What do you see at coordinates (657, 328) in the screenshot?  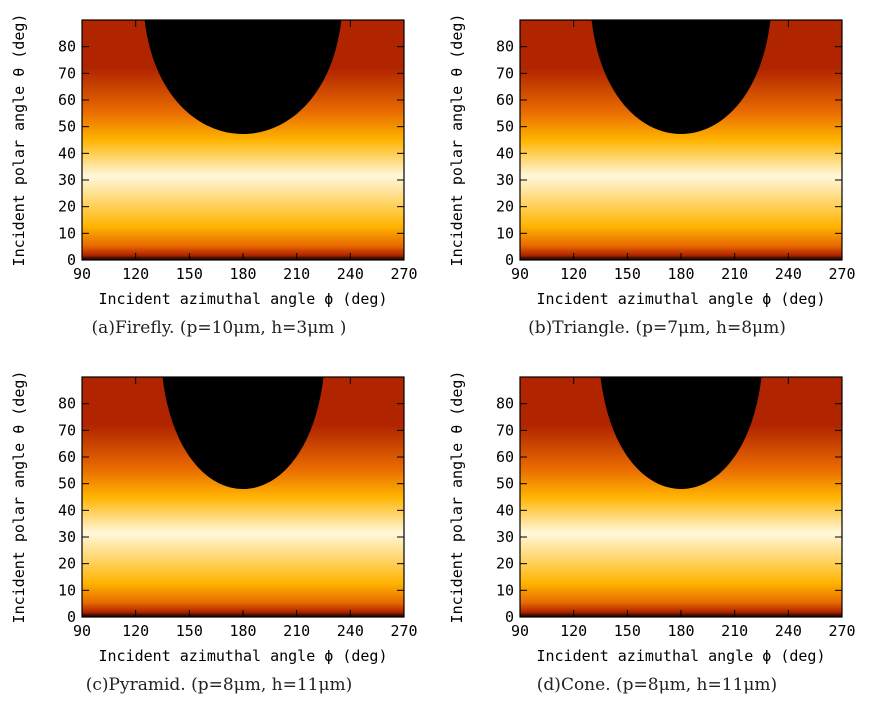 I see `panel-caption: (b)Triangle. (p=7μm, h=8μm)` at bounding box center [657, 328].